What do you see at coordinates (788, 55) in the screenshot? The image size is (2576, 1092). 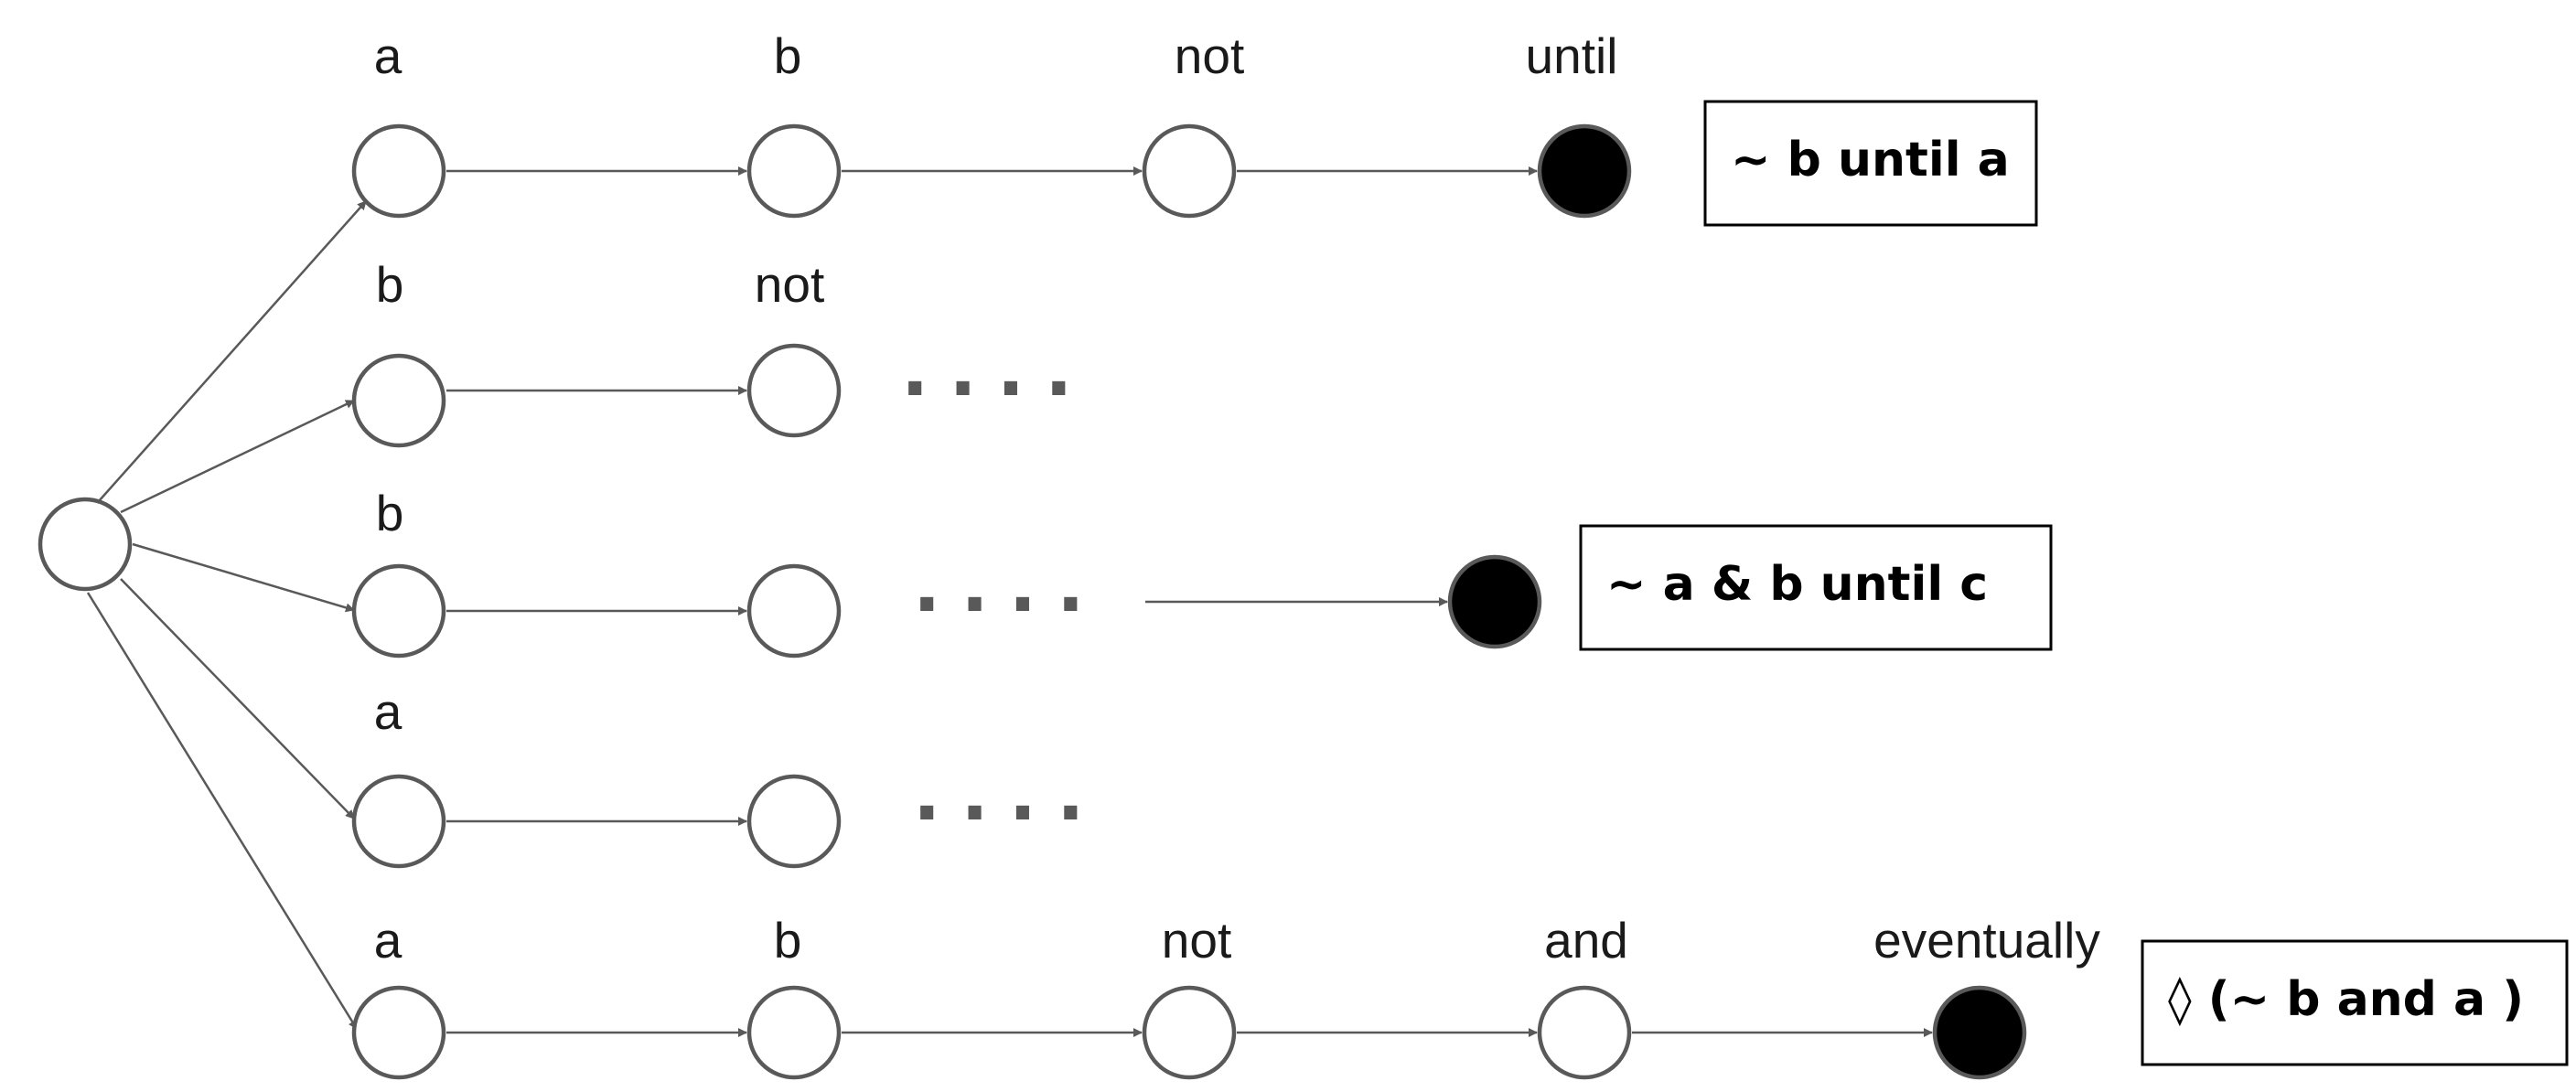 I see `row1-label-2: b` at bounding box center [788, 55].